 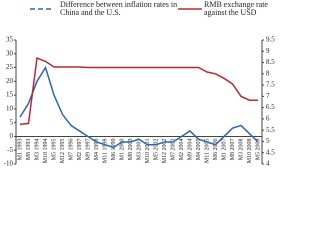 I want to click on y2-tick-label: 4, so click(x=268, y=164).